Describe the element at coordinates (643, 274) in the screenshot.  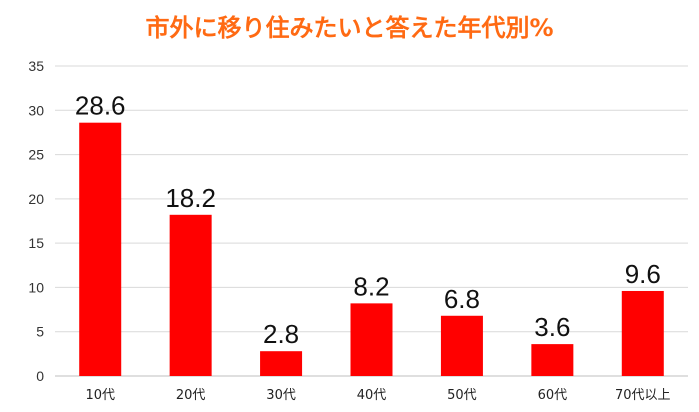
I see `data-label: 9.6` at that location.